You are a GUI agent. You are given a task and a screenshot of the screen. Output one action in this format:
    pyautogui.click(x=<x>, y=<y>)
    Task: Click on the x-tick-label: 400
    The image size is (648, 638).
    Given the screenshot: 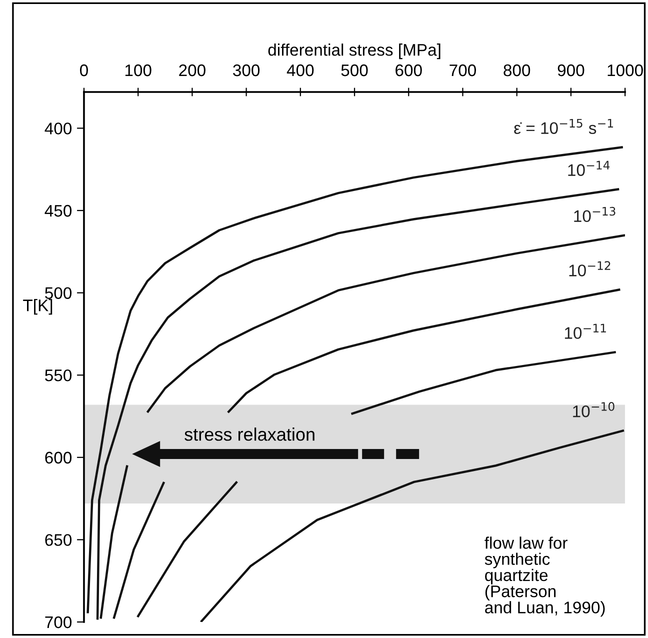 What is the action you would take?
    pyautogui.click(x=300, y=70)
    